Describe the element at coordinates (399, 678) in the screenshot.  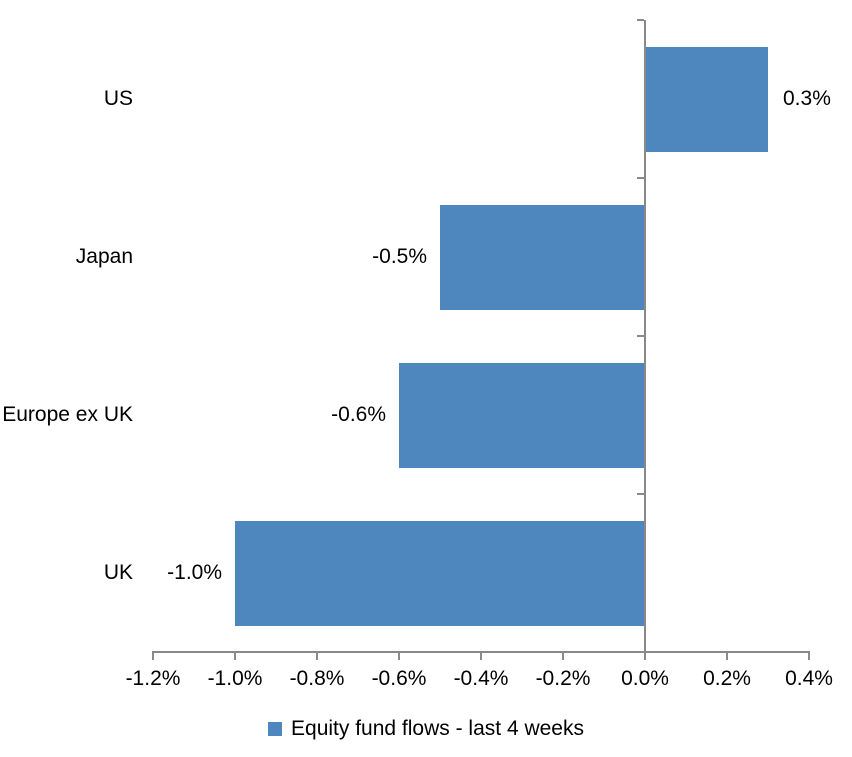
I see `x-tick-label: -0.6%` at that location.